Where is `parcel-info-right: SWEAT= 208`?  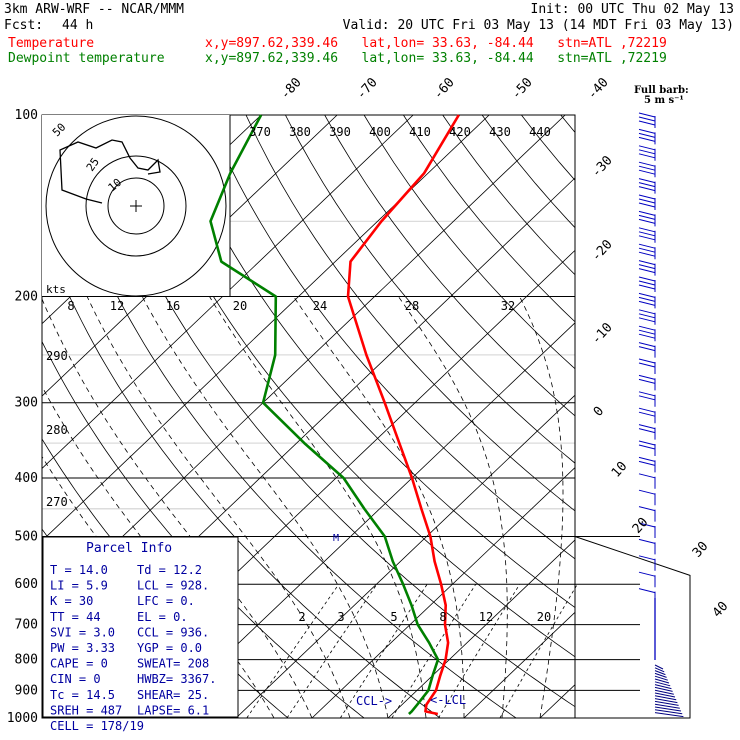 parcel-info-right: SWEAT= 208 is located at coordinates (173, 664).